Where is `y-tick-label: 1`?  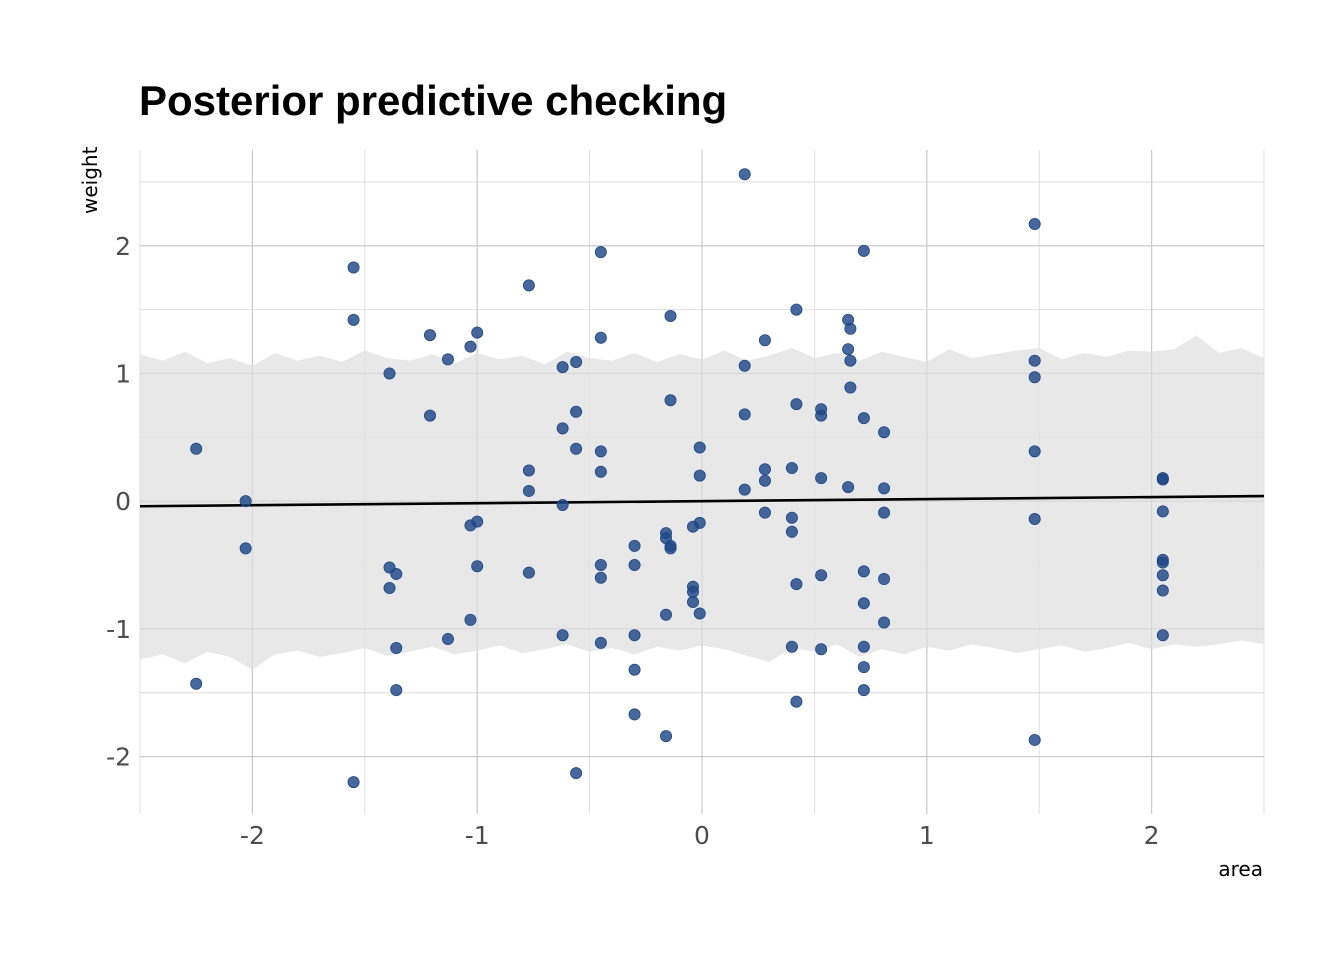
y-tick-label: 1 is located at coordinates (123, 373).